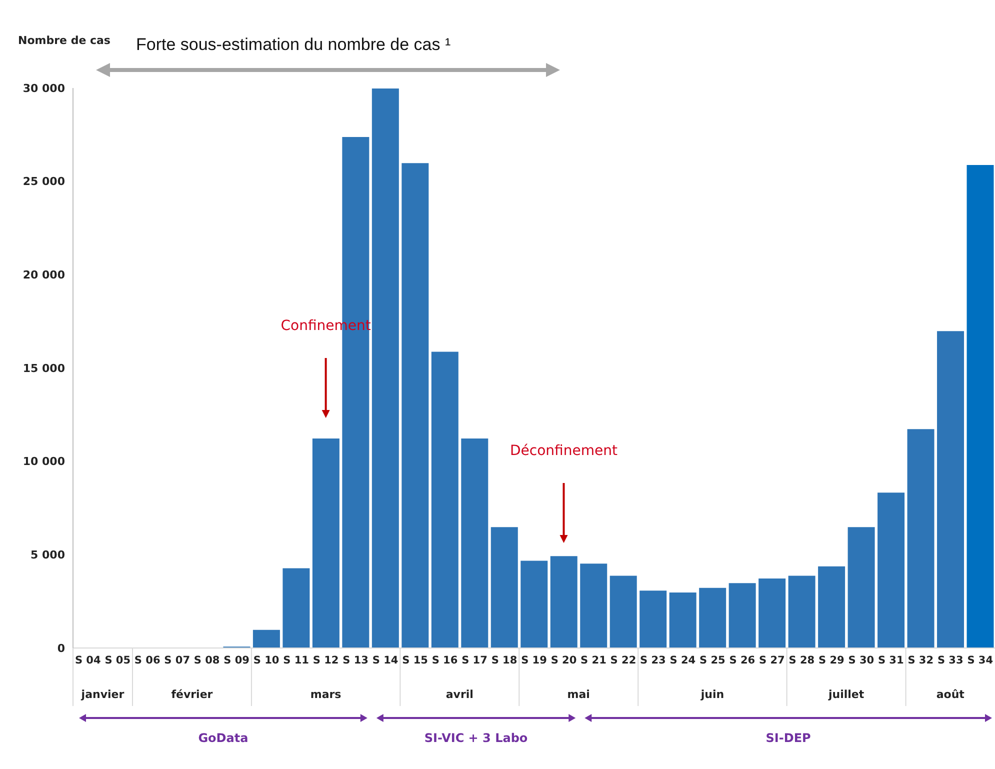  I want to click on x-tick-label: S 22, so click(623, 660).